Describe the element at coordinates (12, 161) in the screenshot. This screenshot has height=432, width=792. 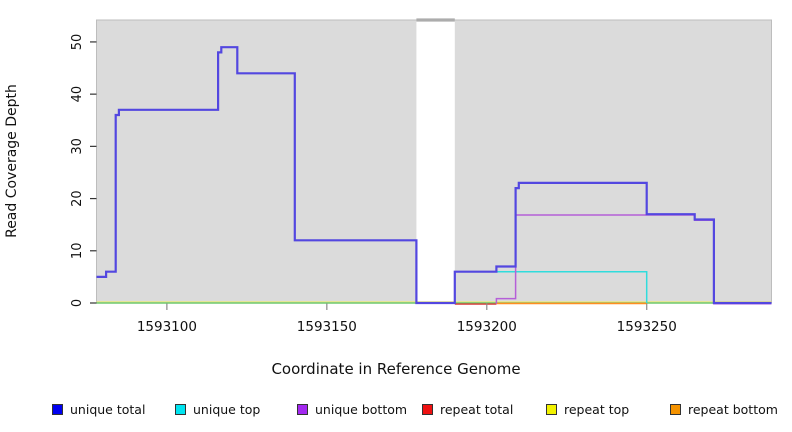
I see `y-axis-label: Read Coverage Depth` at that location.